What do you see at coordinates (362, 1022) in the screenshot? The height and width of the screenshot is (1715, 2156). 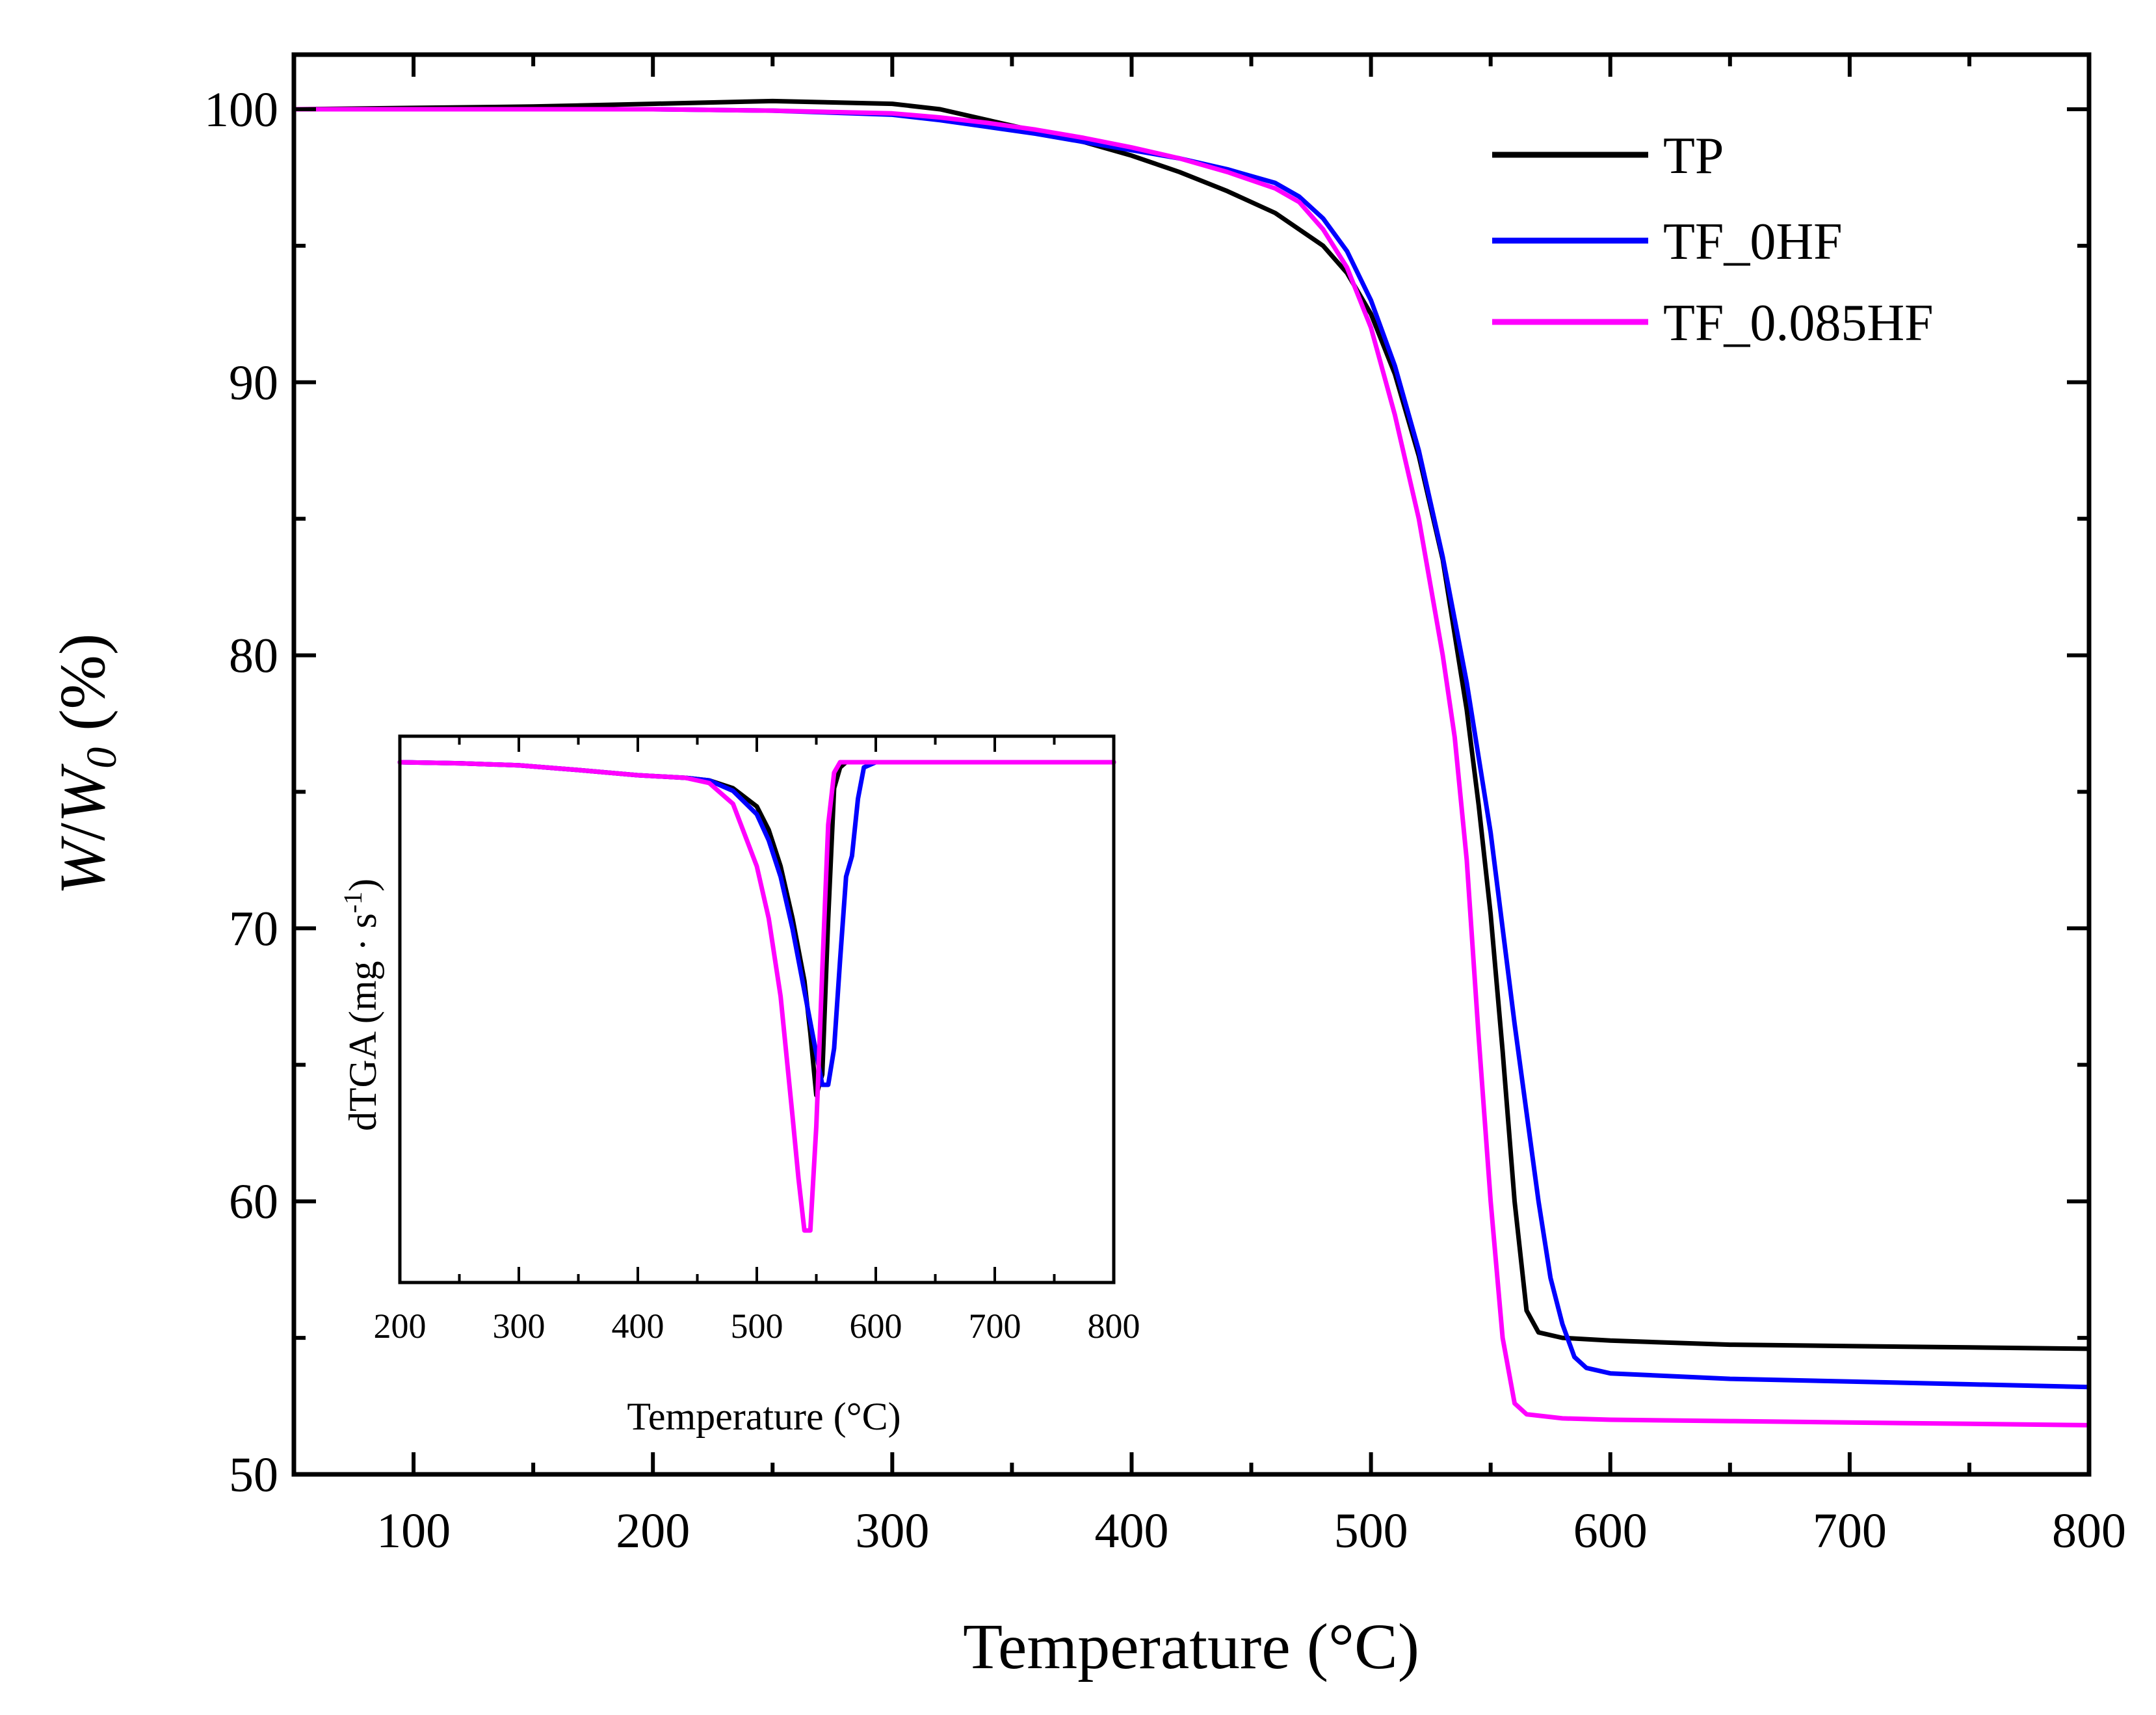 I see `inset-y-title-main: dTGA (mg · s` at bounding box center [362, 1022].